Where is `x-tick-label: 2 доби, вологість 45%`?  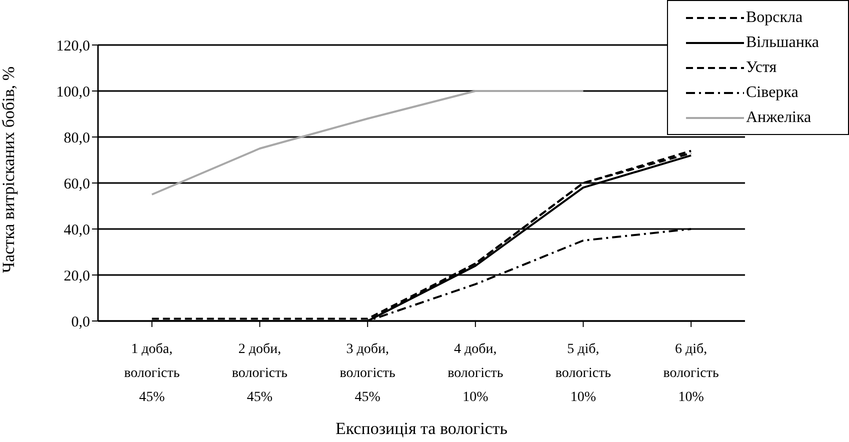
x-tick-label: 2 доби, вологість 45% is located at coordinates (260, 373).